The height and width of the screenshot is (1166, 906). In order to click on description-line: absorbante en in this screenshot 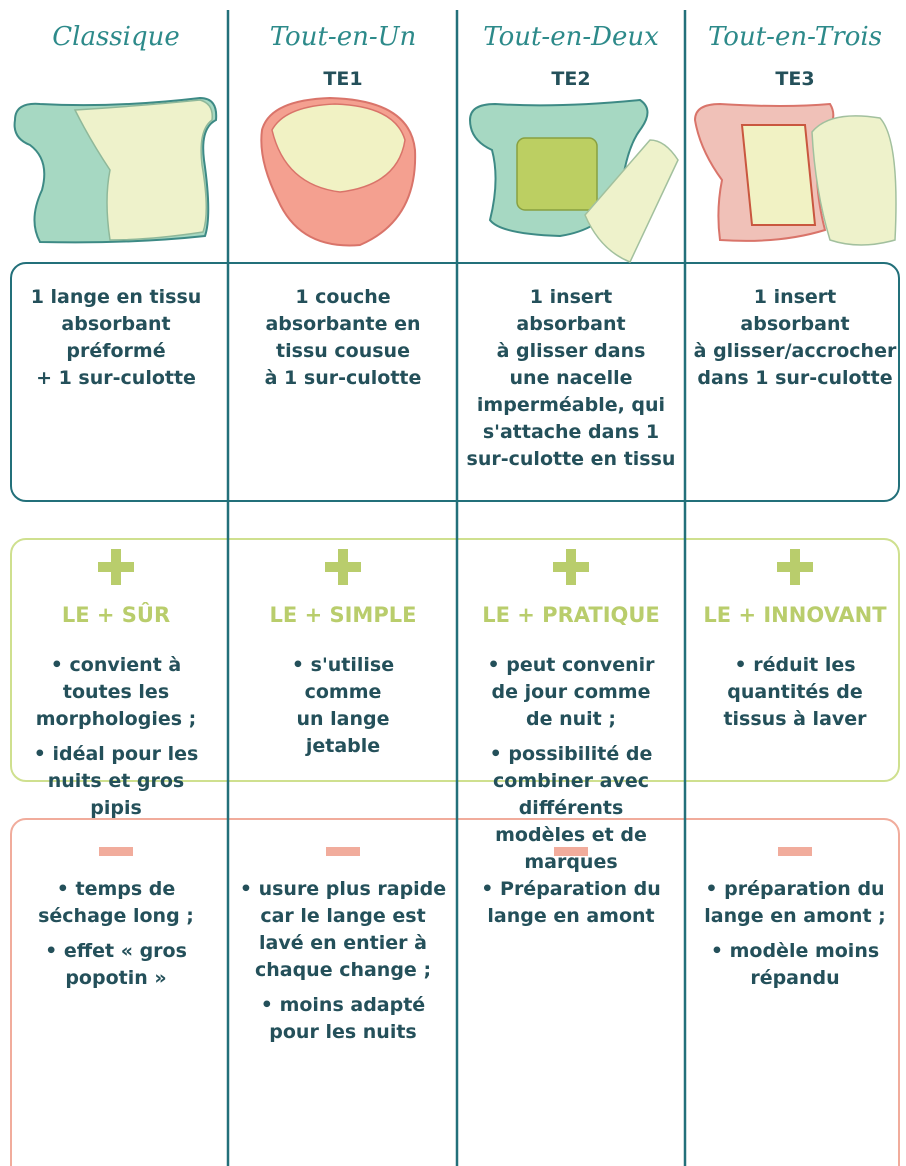, I will do `click(343, 324)`.